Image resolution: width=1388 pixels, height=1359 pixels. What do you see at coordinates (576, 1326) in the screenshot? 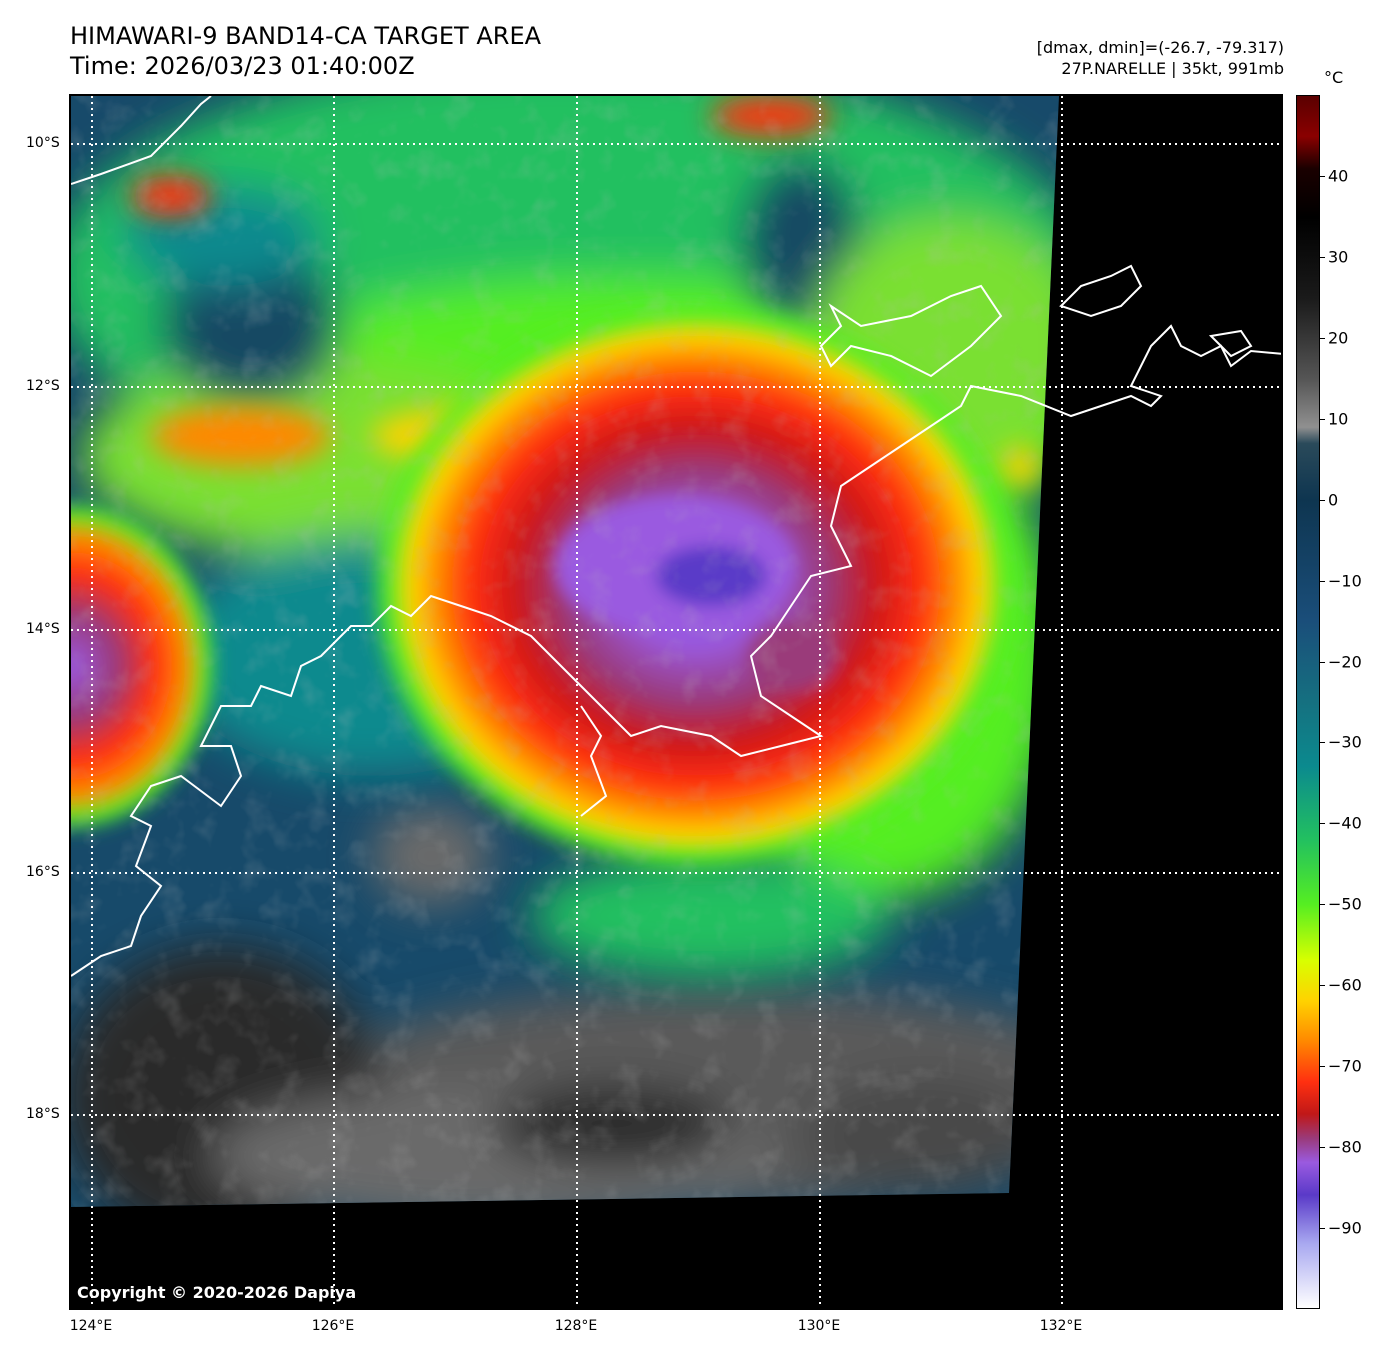
I see `lon-label-128e: 128°E` at bounding box center [576, 1326].